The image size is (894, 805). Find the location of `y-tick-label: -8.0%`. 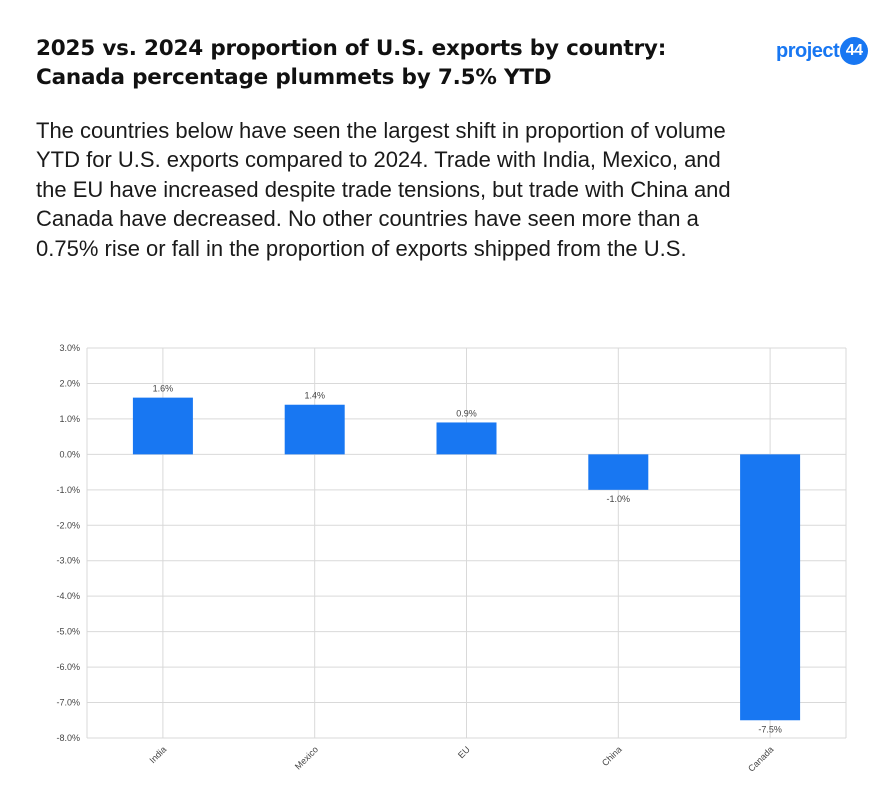

y-tick-label: -8.0% is located at coordinates (68, 738).